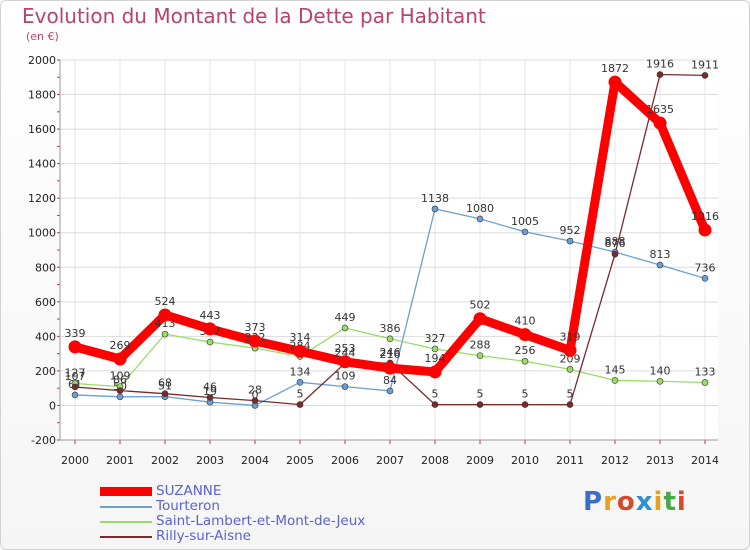 The height and width of the screenshot is (550, 750). What do you see at coordinates (210, 387) in the screenshot?
I see `data-label: 46` at bounding box center [210, 387].